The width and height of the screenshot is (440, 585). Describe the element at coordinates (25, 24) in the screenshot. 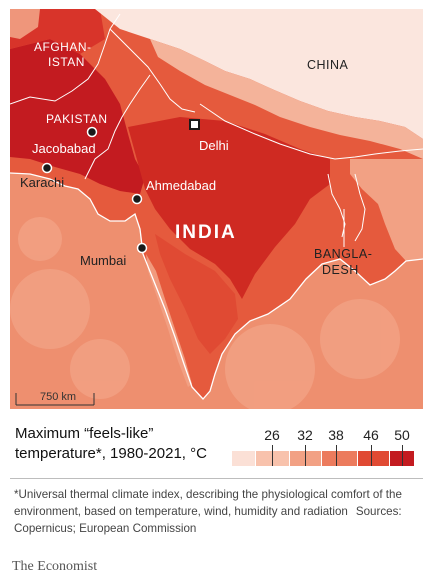

I see `highlands-afghan` at that location.